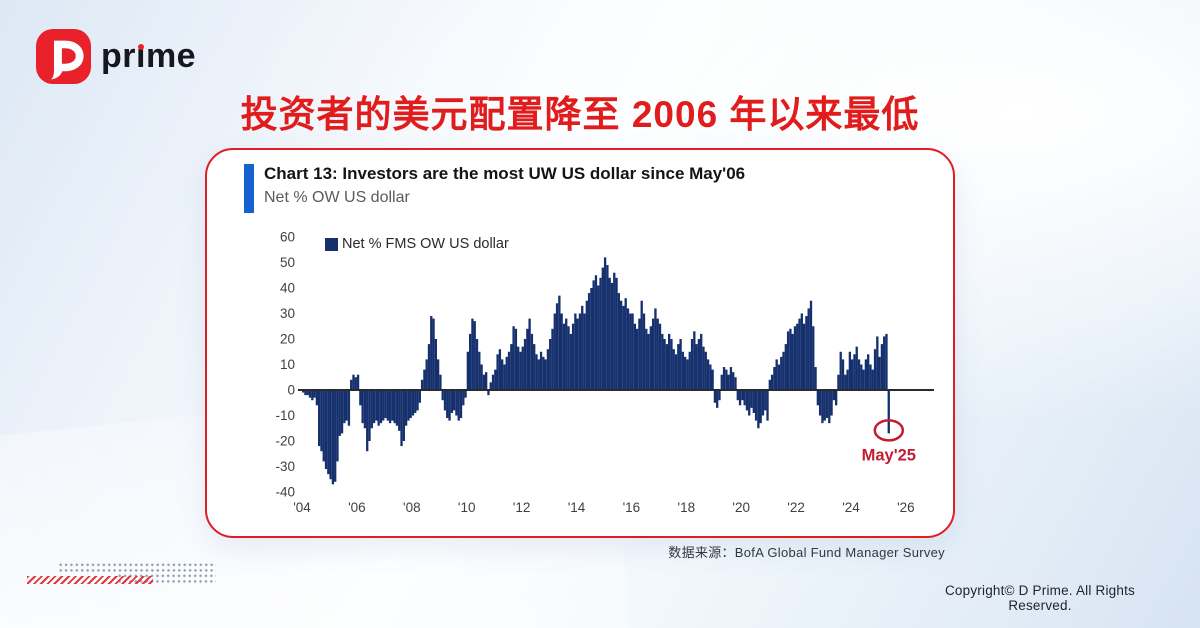 The height and width of the screenshot is (628, 1200). I want to click on x-tick-label: '20, so click(741, 507).